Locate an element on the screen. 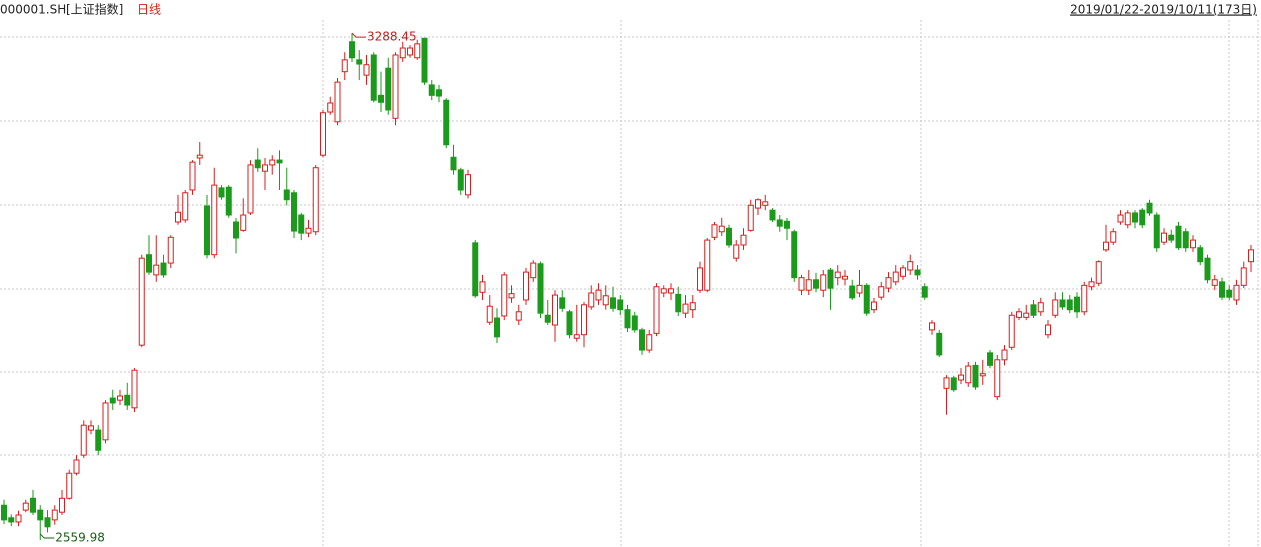 The width and height of the screenshot is (1261, 547). period: 日线 is located at coordinates (149, 10).